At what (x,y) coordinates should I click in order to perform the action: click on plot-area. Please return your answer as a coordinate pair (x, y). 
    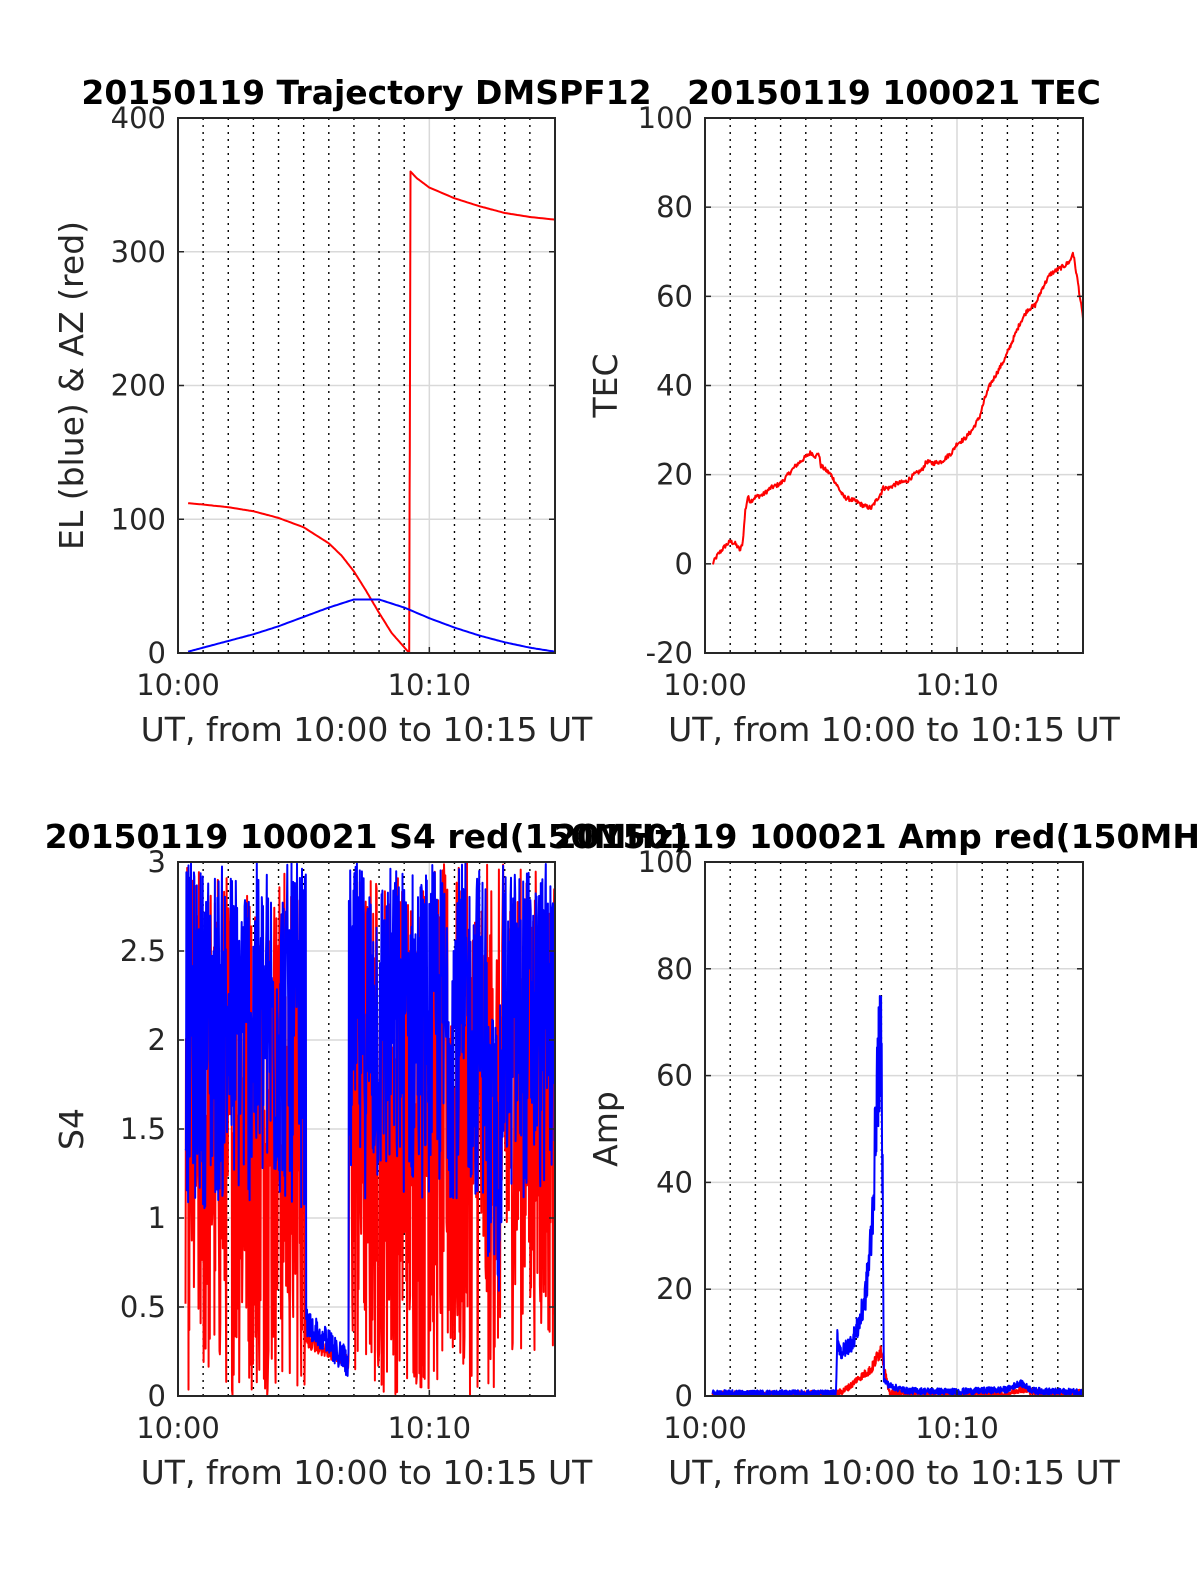
    Looking at the image, I should click on (894, 1129).